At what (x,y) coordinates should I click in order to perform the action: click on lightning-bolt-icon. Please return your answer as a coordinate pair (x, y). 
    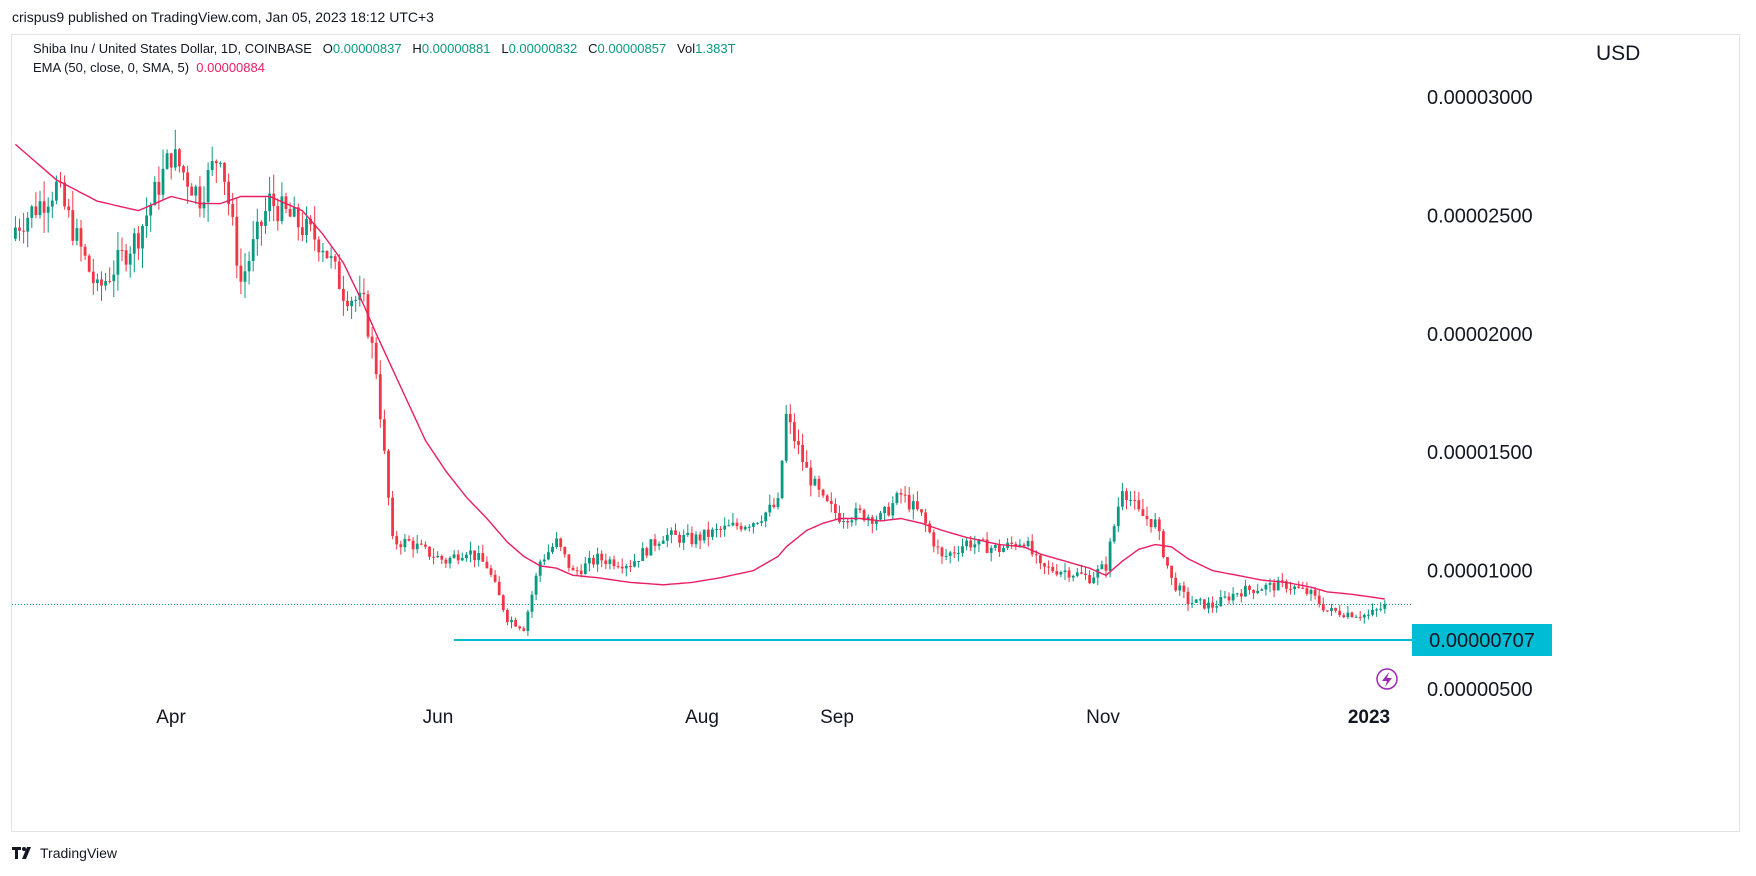
    Looking at the image, I should click on (1387, 679).